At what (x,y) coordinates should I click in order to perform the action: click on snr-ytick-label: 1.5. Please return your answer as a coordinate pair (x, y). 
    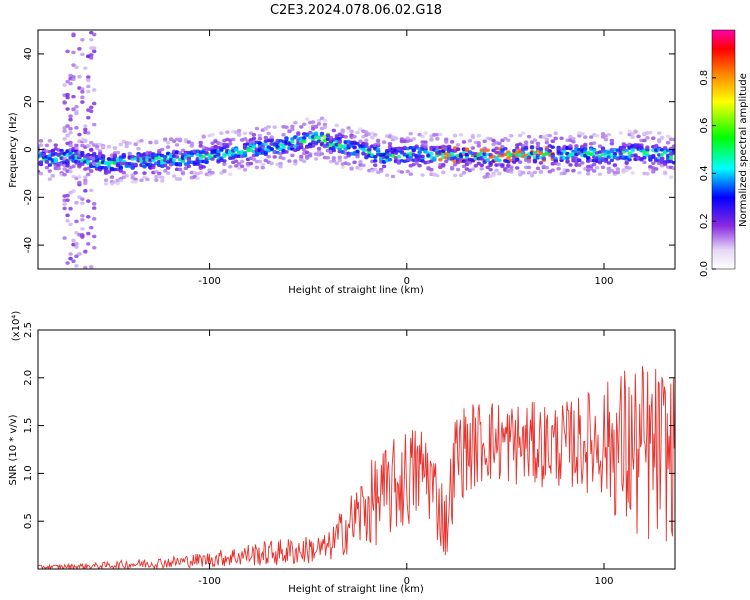
    Looking at the image, I should click on (28, 426).